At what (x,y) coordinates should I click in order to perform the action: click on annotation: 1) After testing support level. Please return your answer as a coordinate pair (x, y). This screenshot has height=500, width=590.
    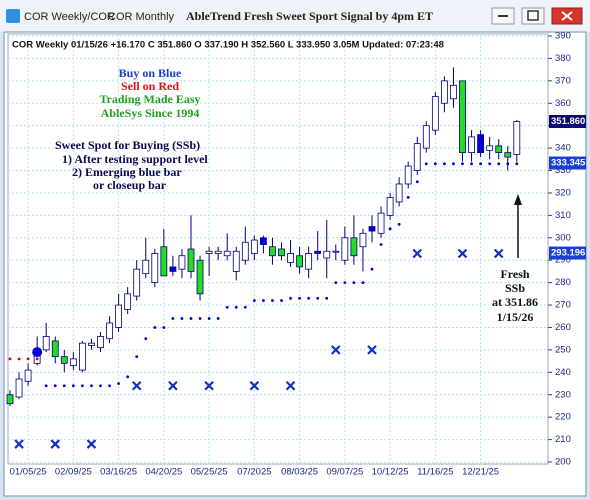
    Looking at the image, I should click on (135, 159).